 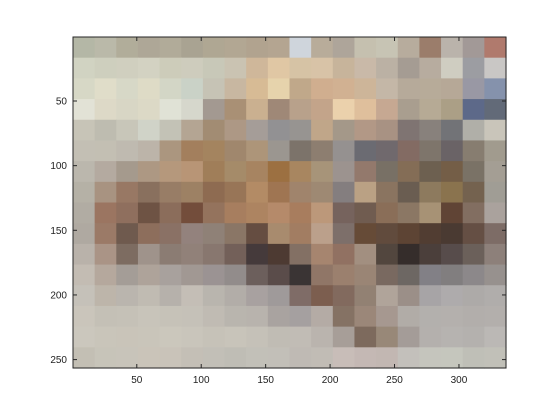 I want to click on y-tick-label: 250, so click(x=58, y=360).